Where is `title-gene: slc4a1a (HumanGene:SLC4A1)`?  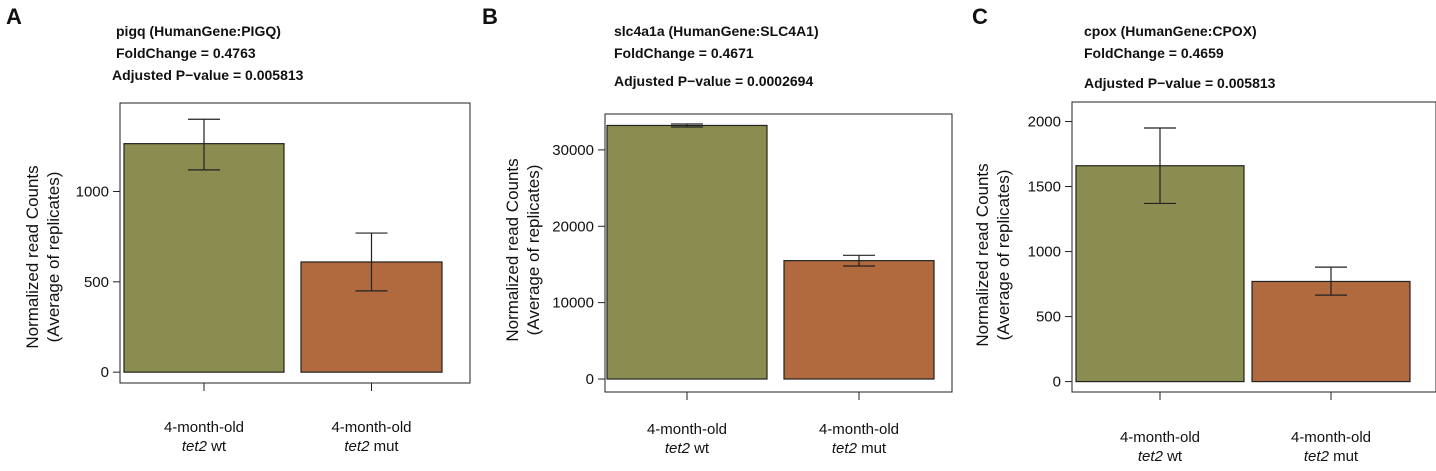
title-gene: slc4a1a (HumanGene:SLC4A1) is located at coordinates (716, 31).